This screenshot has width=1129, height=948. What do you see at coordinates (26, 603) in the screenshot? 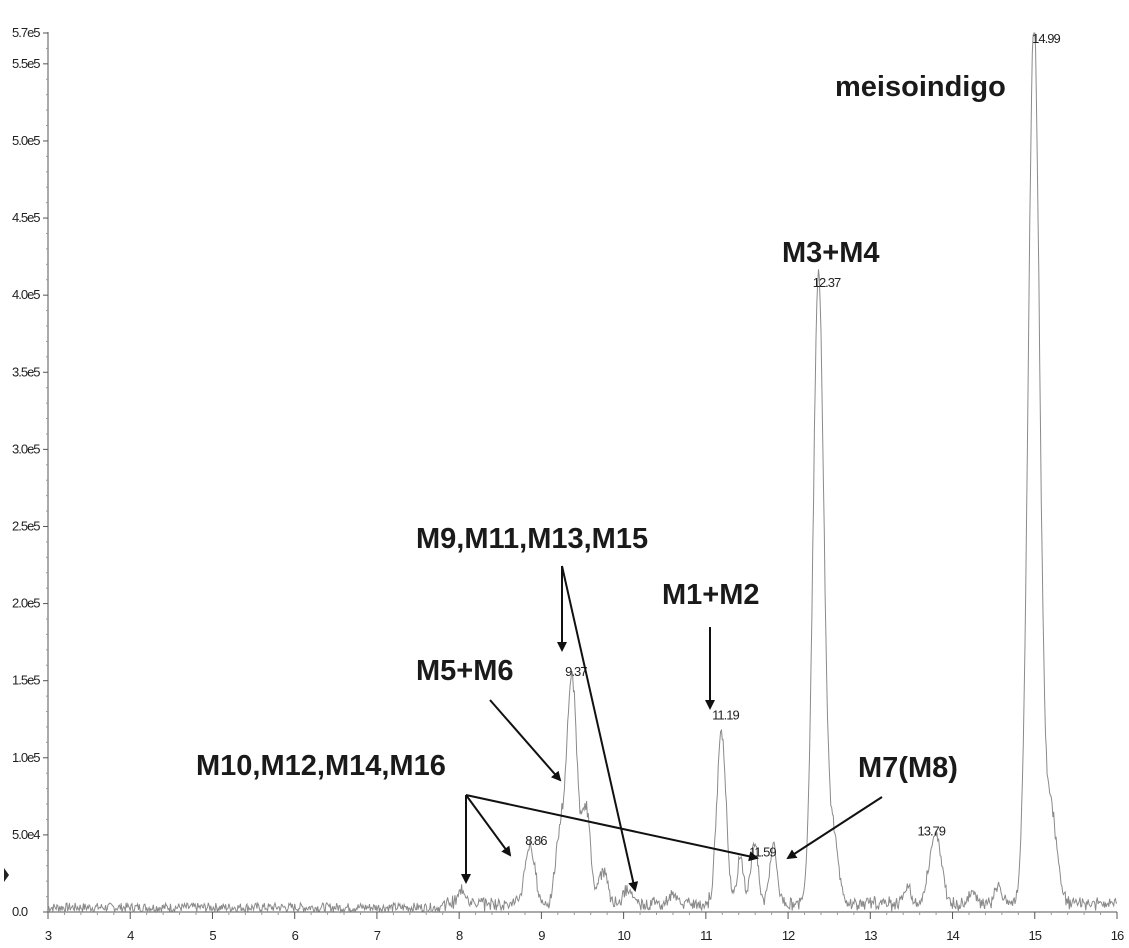
I see `y-tick-label: 2.0e5` at bounding box center [26, 603].